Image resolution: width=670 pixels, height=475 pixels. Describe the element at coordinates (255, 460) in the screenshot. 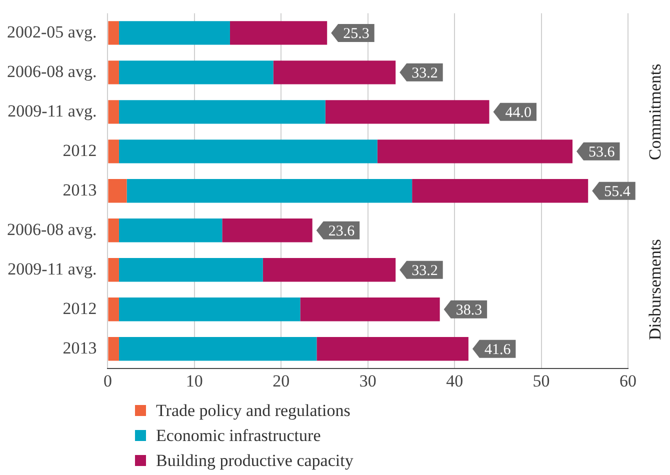

I see `legend-label: Building productive capacity` at that location.